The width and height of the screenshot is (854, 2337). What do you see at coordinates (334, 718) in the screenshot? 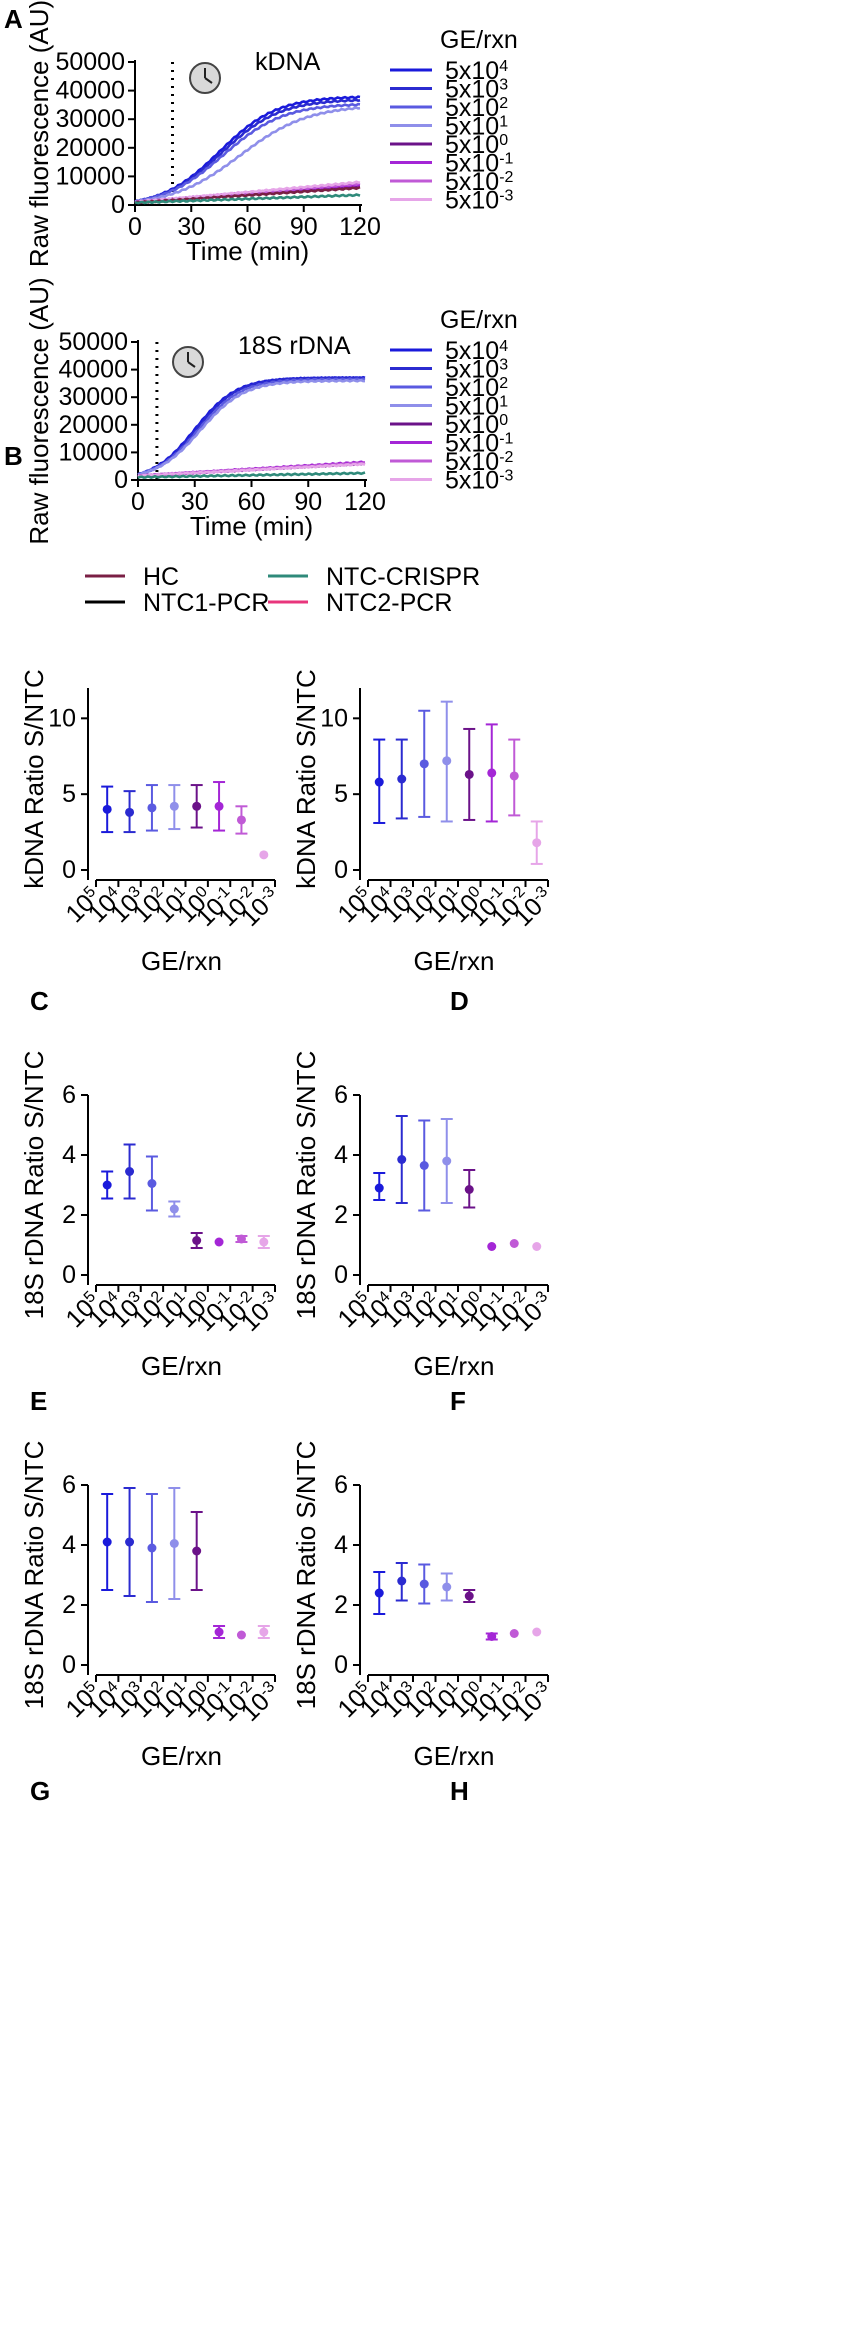
I see `y-tick-label: 10` at bounding box center [334, 718].